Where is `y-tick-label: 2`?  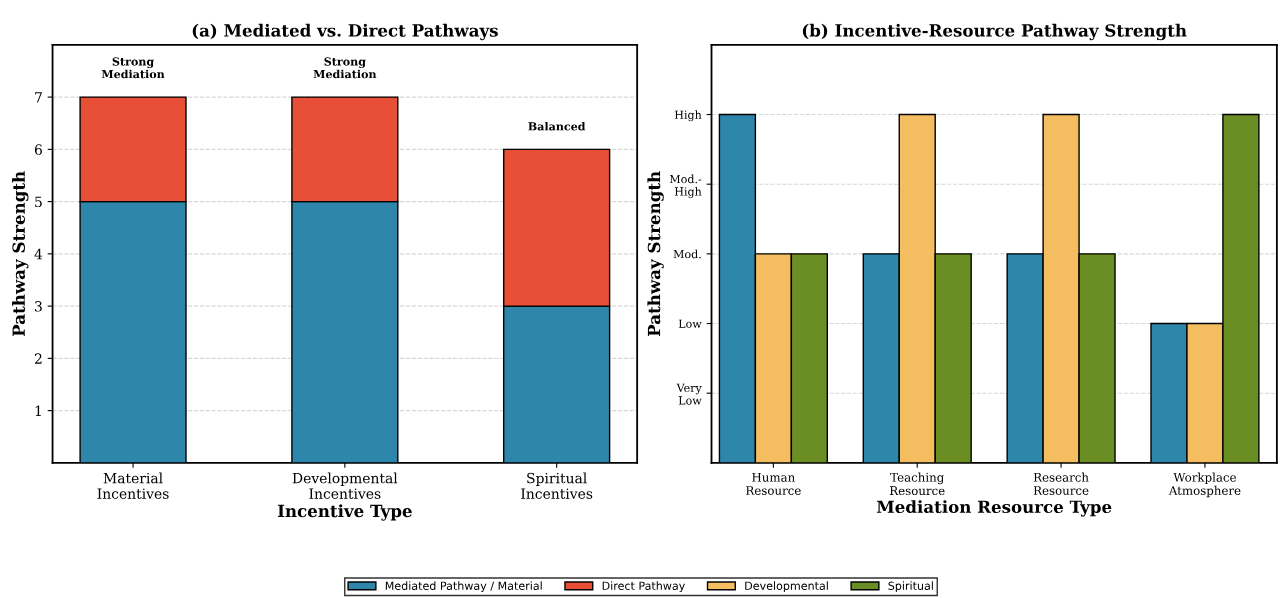
y-tick-label: 2 is located at coordinates (38, 358).